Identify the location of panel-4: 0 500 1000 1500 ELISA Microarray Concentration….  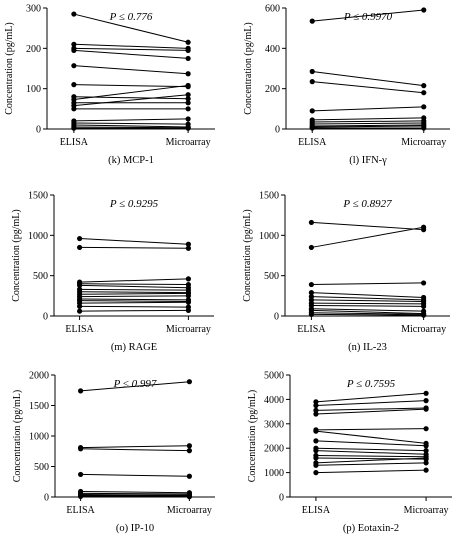
(346, 272).